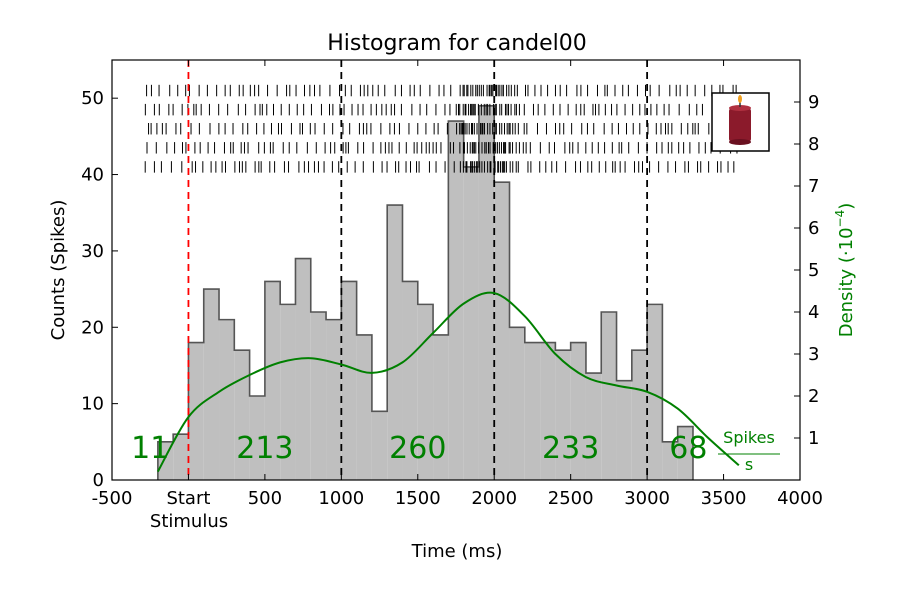  I want to click on unit-denominator: s, so click(749, 464).